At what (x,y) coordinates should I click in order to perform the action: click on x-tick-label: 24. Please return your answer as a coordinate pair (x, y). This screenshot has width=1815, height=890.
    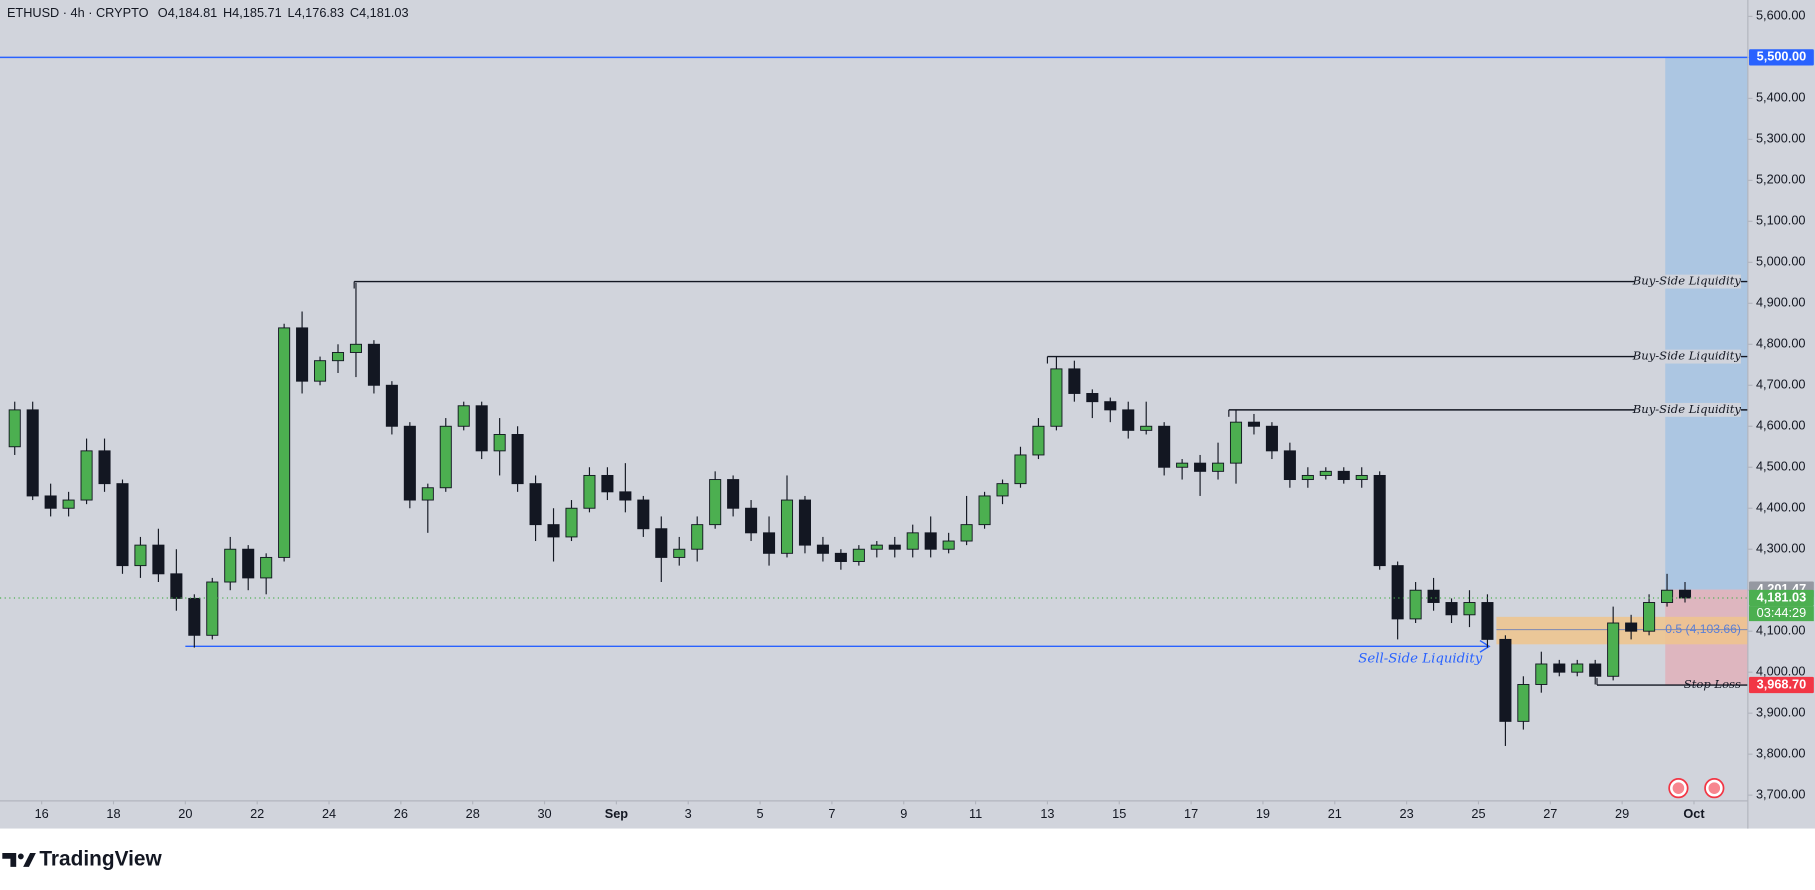
    Looking at the image, I should click on (329, 813).